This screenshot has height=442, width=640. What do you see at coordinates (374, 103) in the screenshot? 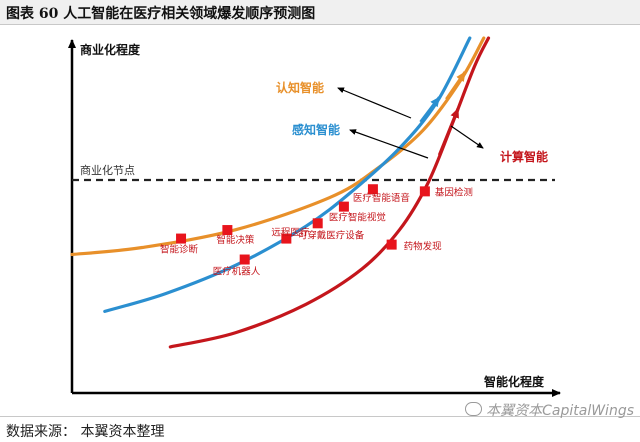
I see `series-callout-cognitive` at bounding box center [374, 103].